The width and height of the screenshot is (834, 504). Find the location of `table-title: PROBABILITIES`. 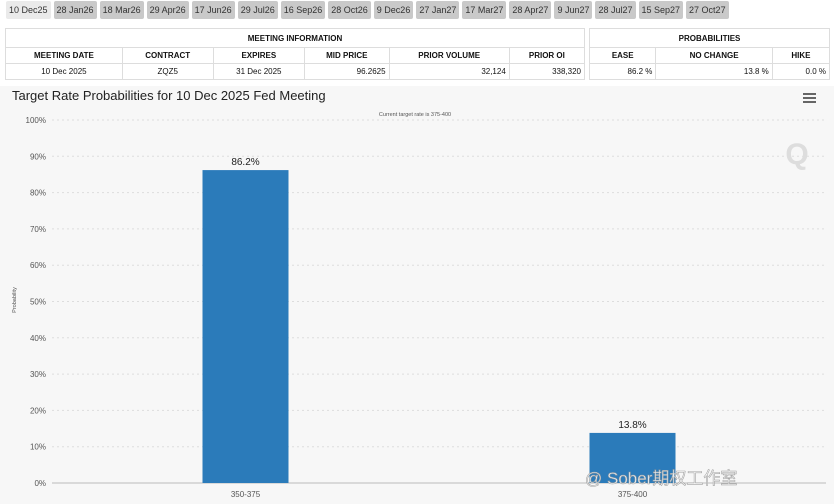

table-title: PROBABILITIES is located at coordinates (709, 38).